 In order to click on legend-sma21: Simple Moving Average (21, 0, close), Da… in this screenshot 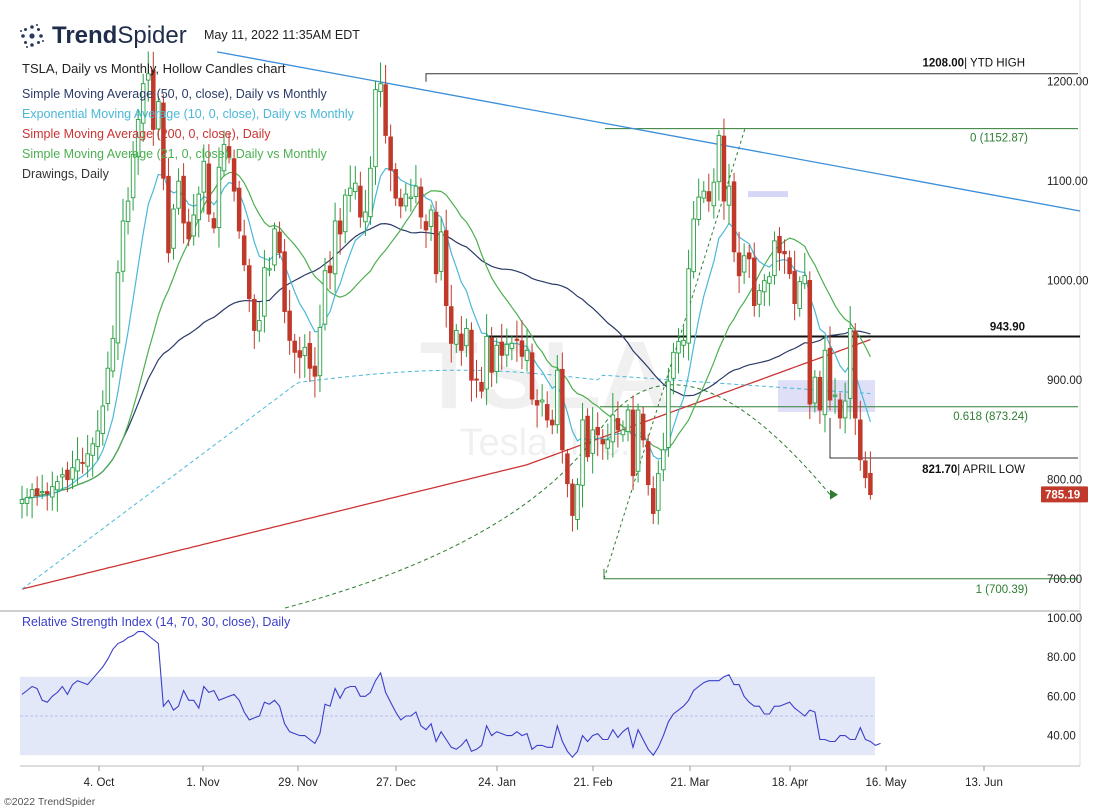, I will do `click(174, 154)`.